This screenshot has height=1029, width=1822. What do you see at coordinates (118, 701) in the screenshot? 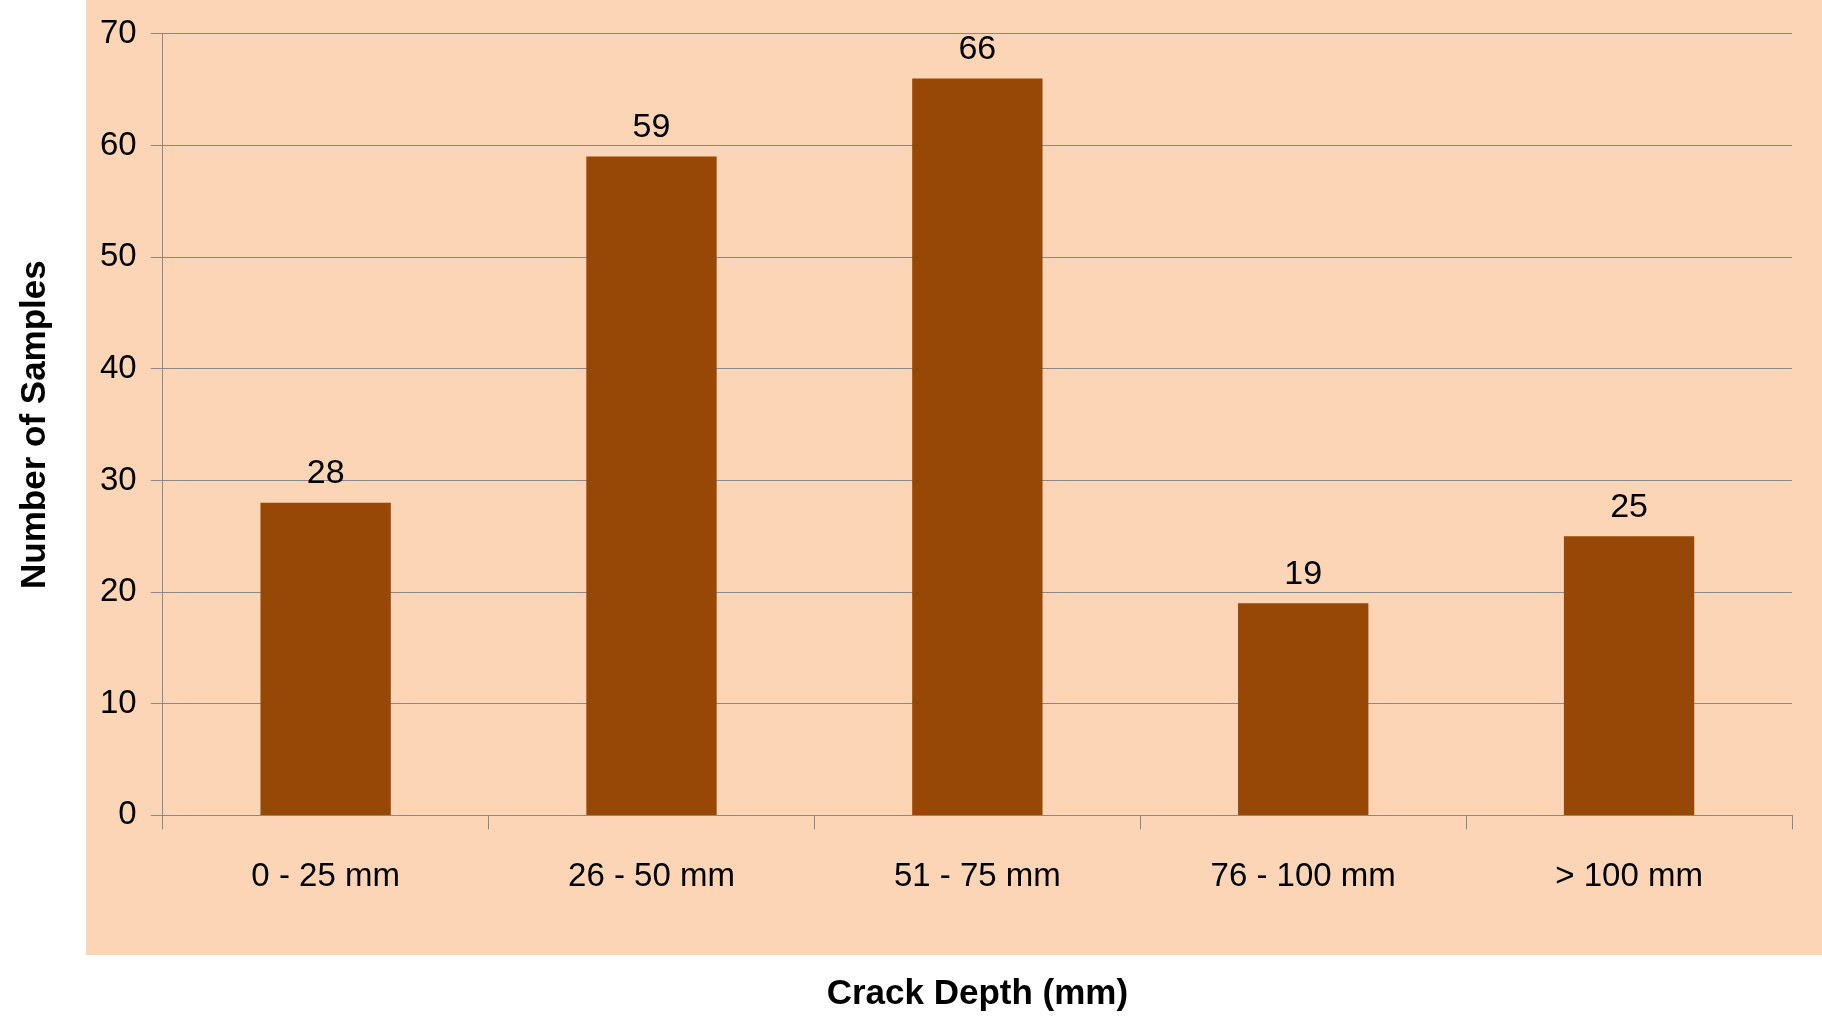
I see `y-tick-label: 10` at bounding box center [118, 701].